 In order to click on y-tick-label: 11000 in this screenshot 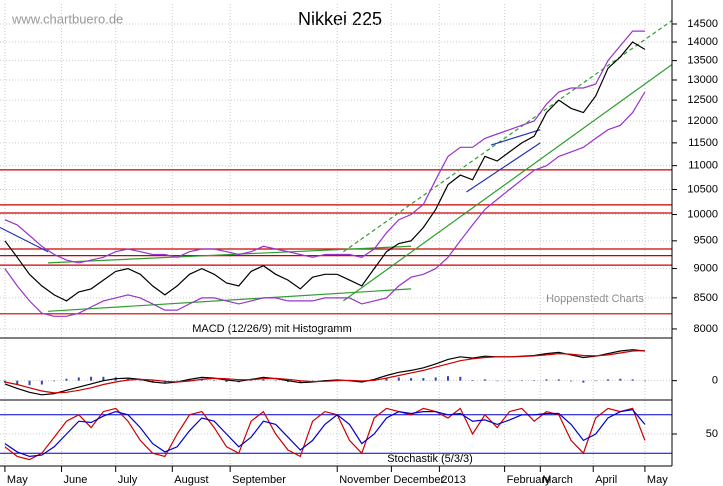, I will do `click(703, 166)`.